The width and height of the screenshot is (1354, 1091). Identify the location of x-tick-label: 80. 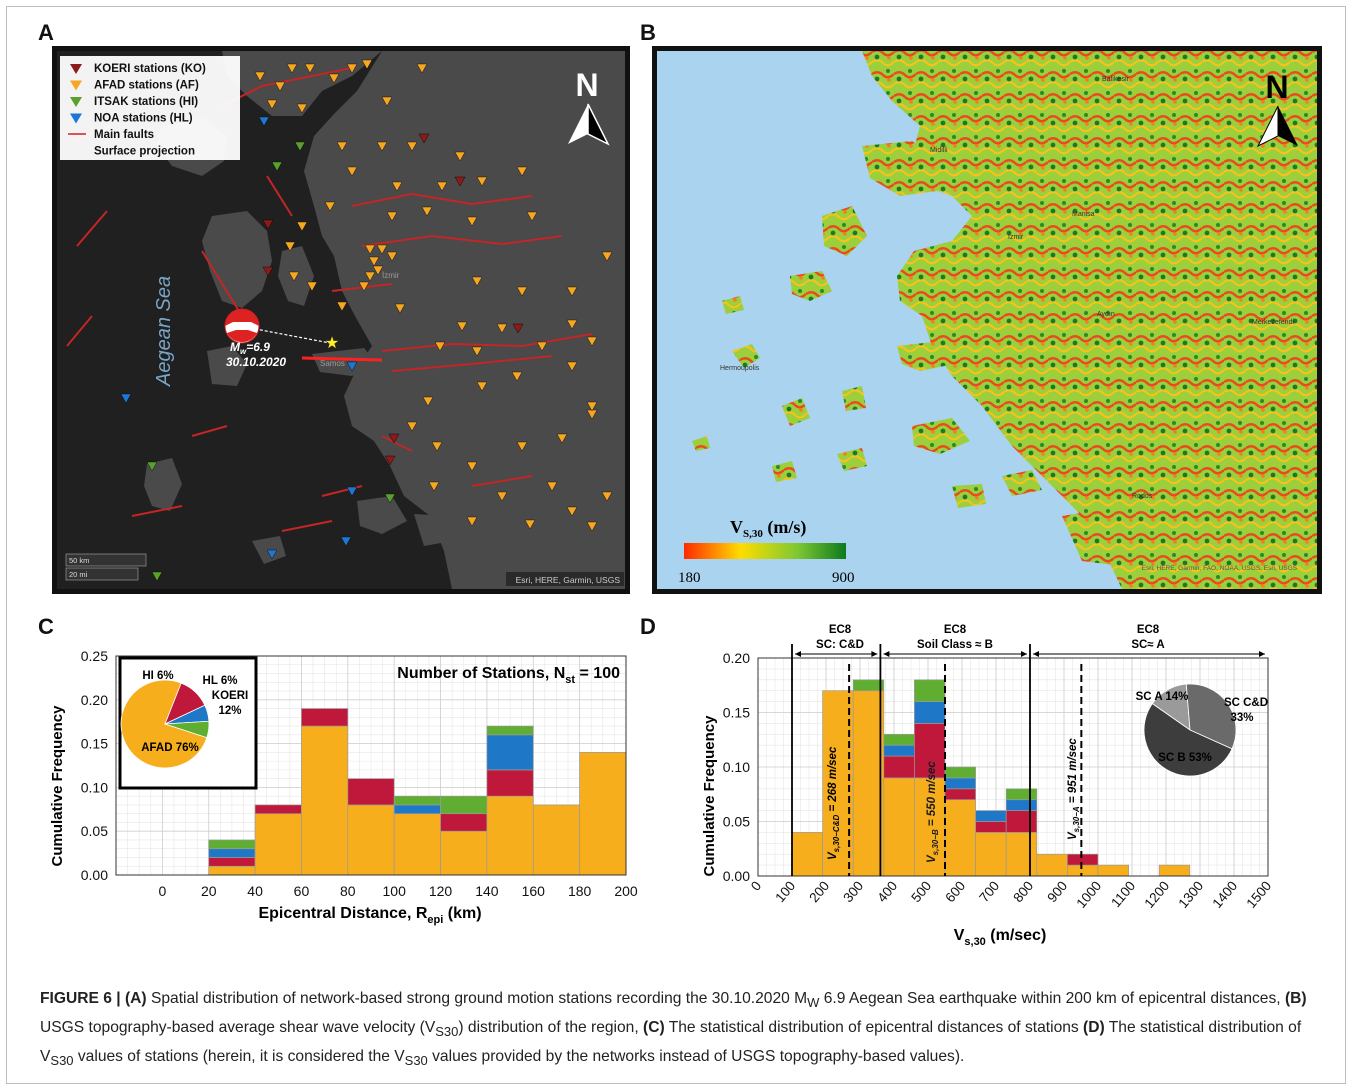
(348, 891).